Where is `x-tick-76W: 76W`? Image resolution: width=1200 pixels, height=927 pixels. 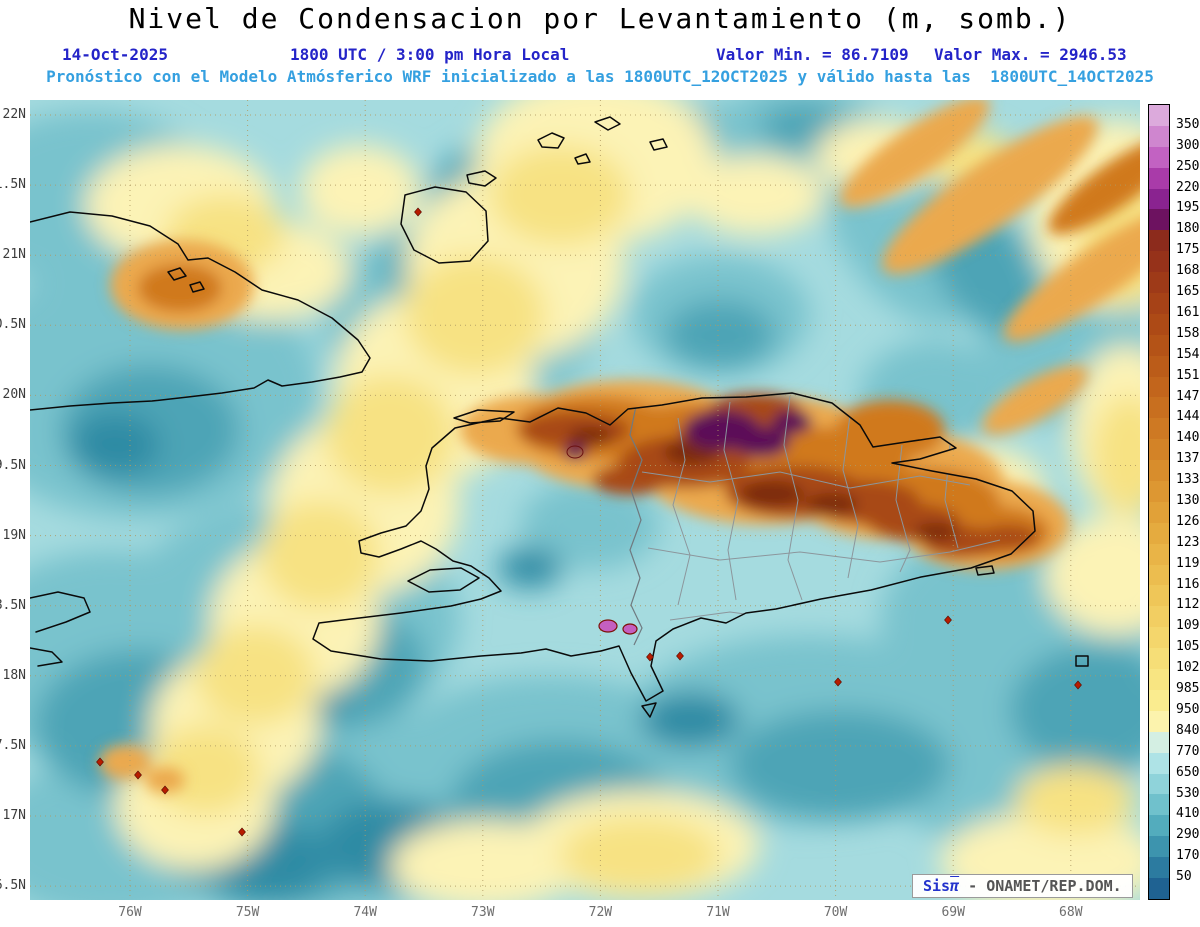 x-tick-76W: 76W is located at coordinates (130, 912).